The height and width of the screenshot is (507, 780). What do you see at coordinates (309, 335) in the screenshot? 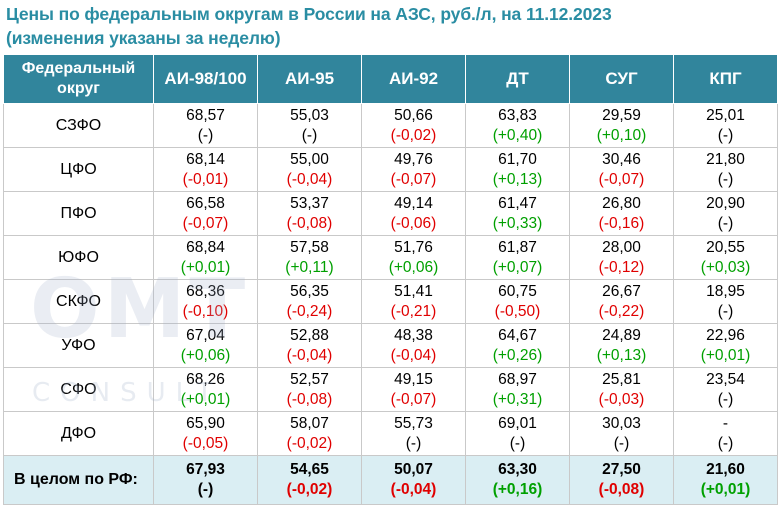
I see `price-value: 52,88` at bounding box center [309, 335].